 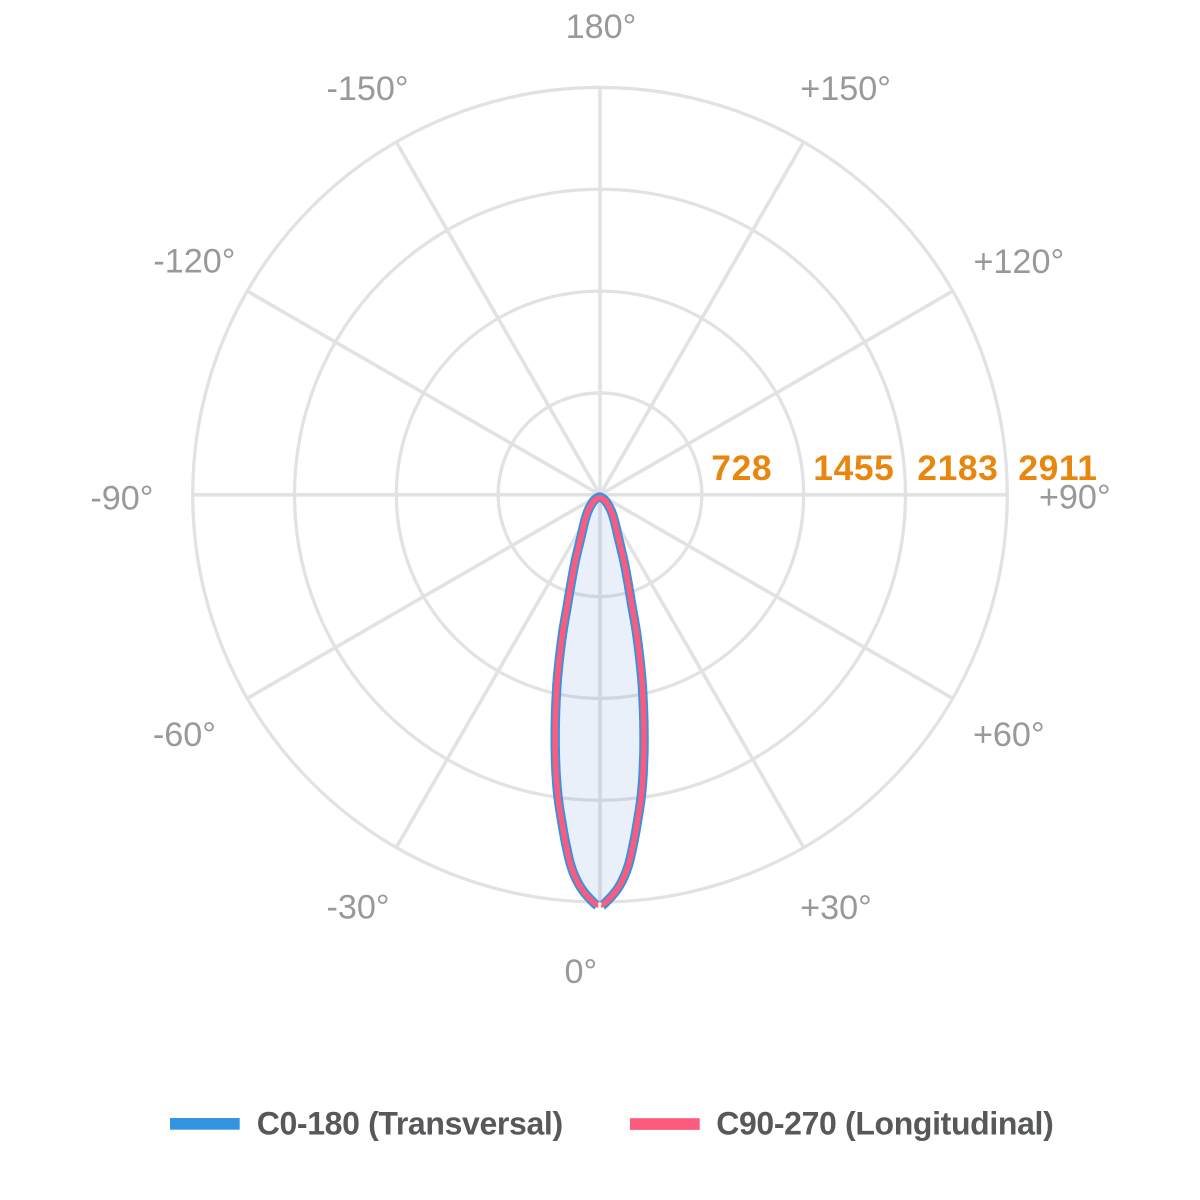 What do you see at coordinates (184, 735) in the screenshot?
I see `svg-text: -60°` at bounding box center [184, 735].